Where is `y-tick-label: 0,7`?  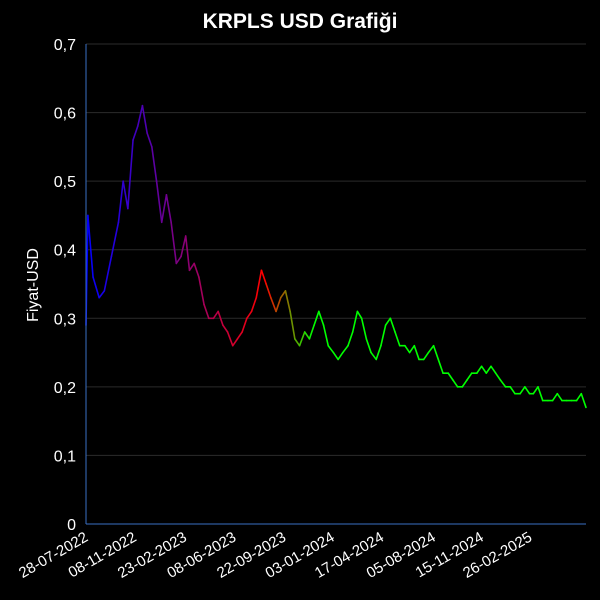
y-tick-label: 0,7 is located at coordinates (65, 45).